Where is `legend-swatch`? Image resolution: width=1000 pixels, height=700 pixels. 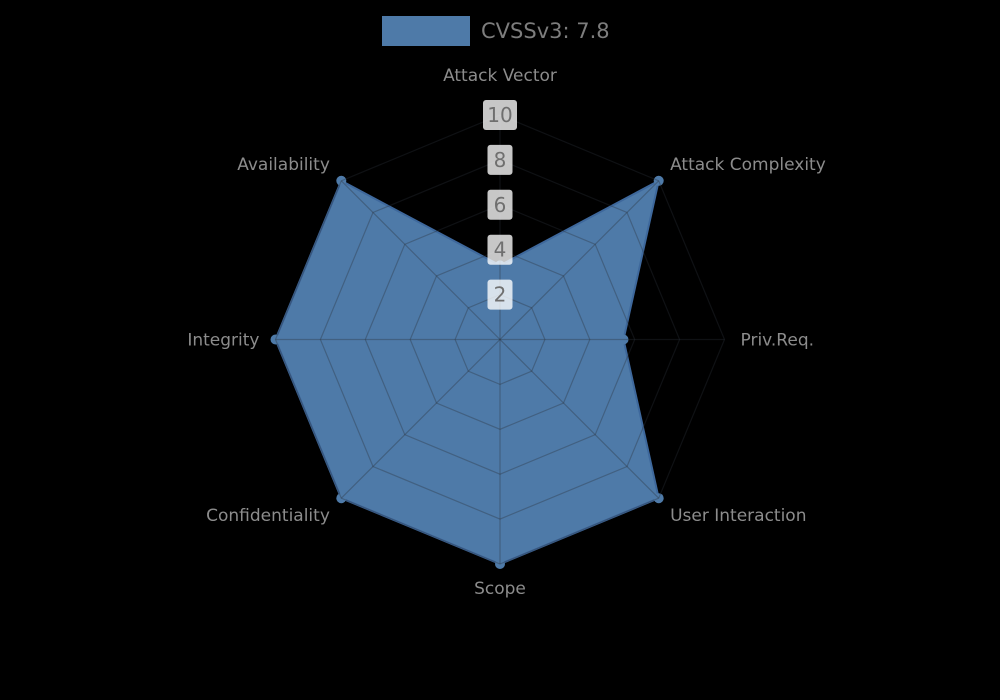 legend-swatch is located at coordinates (426, 31).